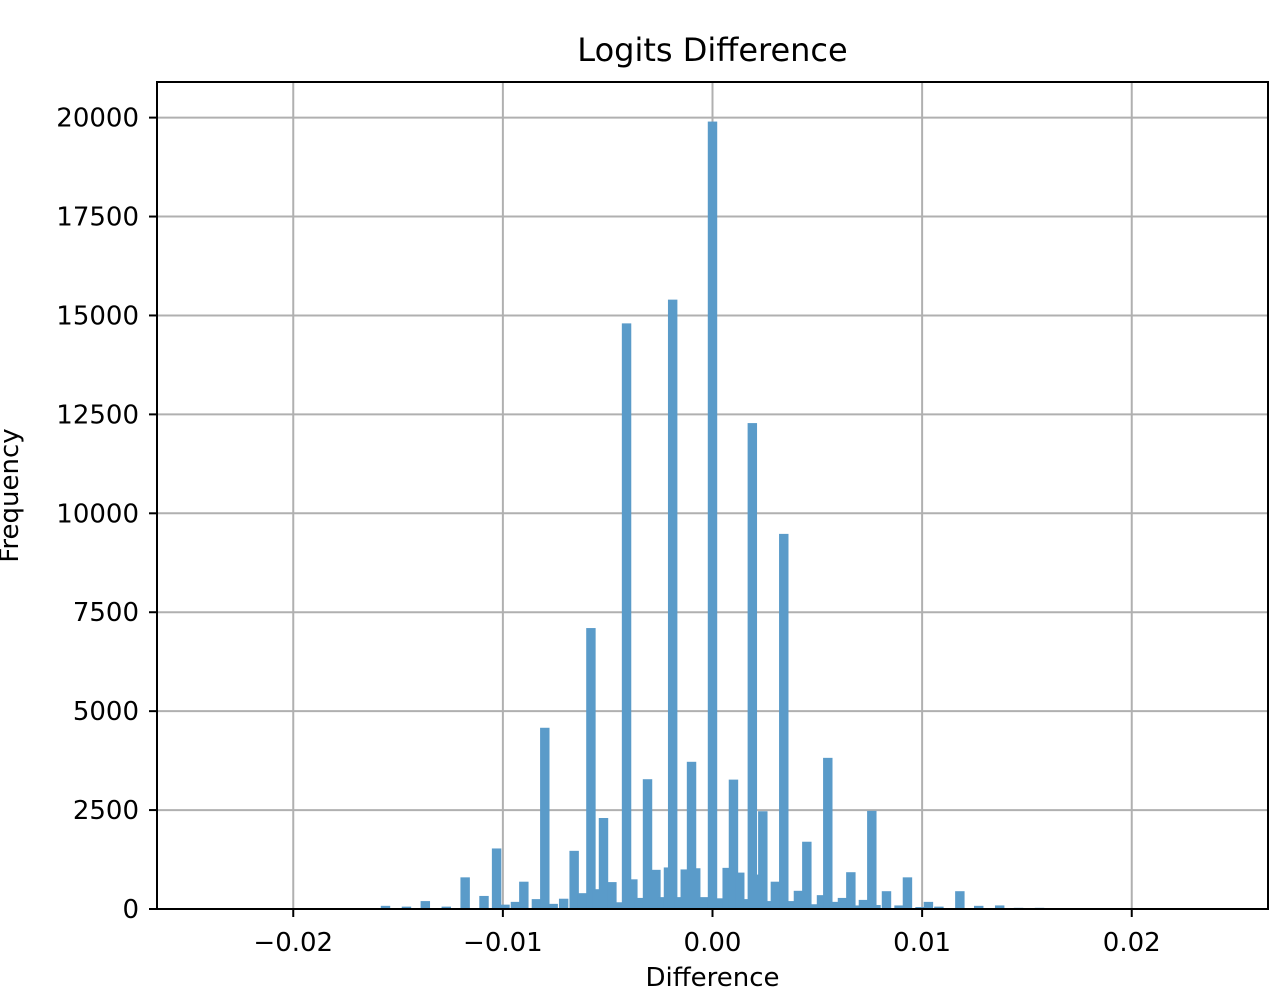 The width and height of the screenshot is (1280, 989). What do you see at coordinates (97, 218) in the screenshot?
I see `y-tick-label: 17500` at bounding box center [97, 218].